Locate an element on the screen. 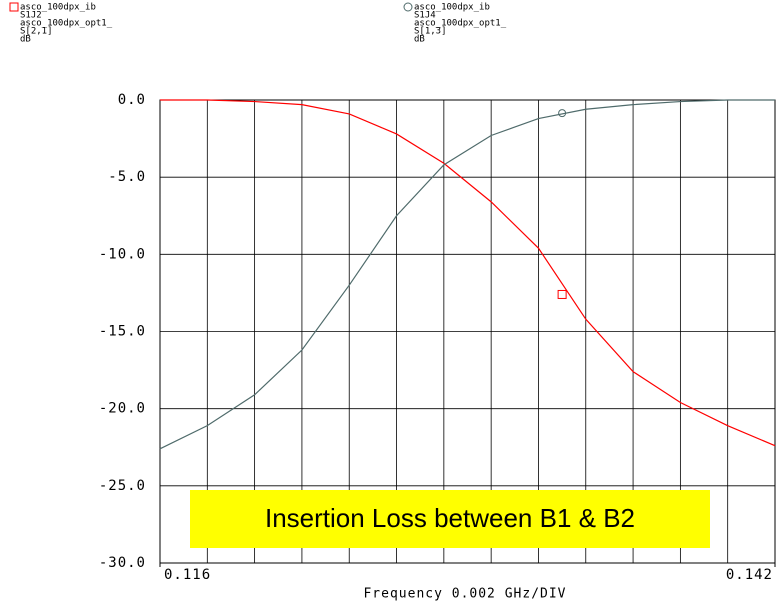  y-tick-label: -25.0 is located at coordinates (122, 486).